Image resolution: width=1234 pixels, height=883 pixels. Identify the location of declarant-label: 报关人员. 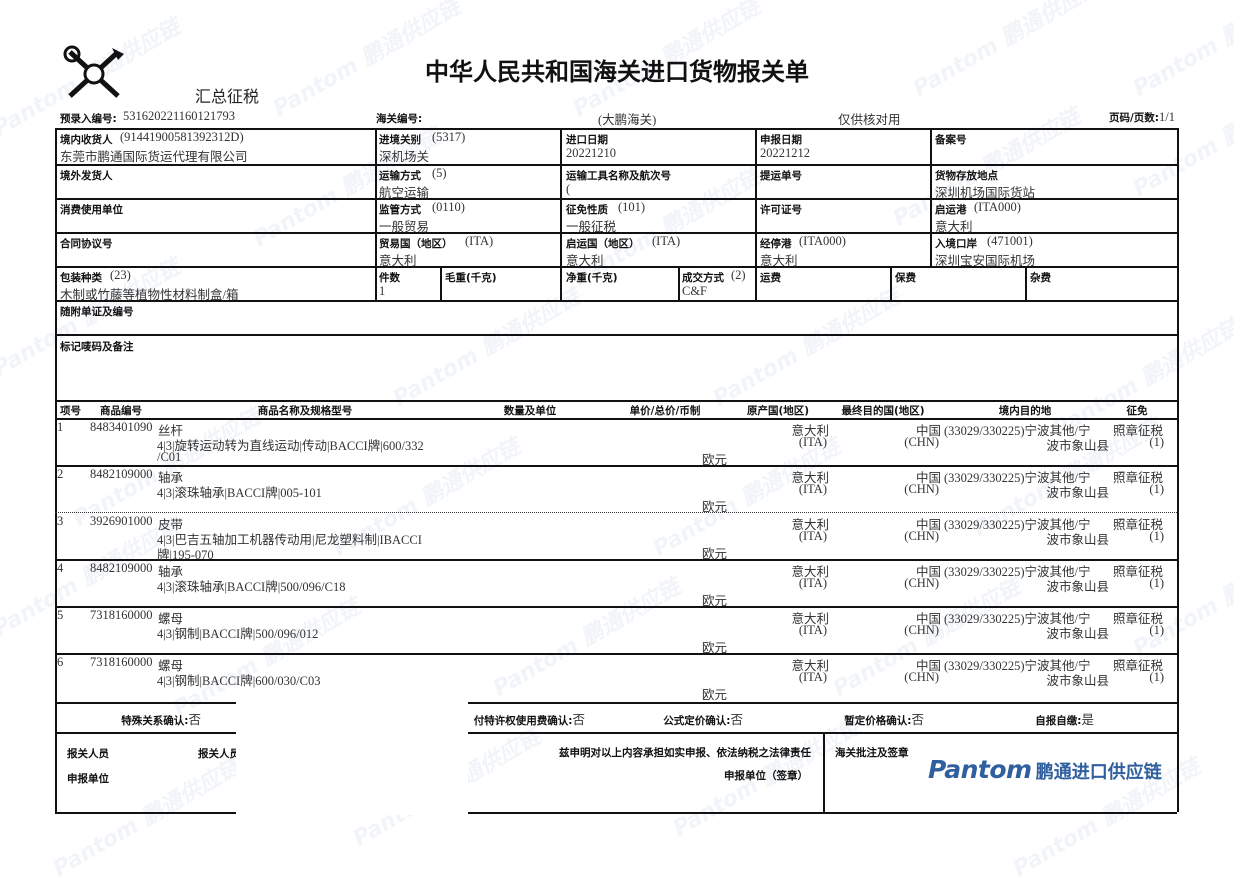
(88, 754).